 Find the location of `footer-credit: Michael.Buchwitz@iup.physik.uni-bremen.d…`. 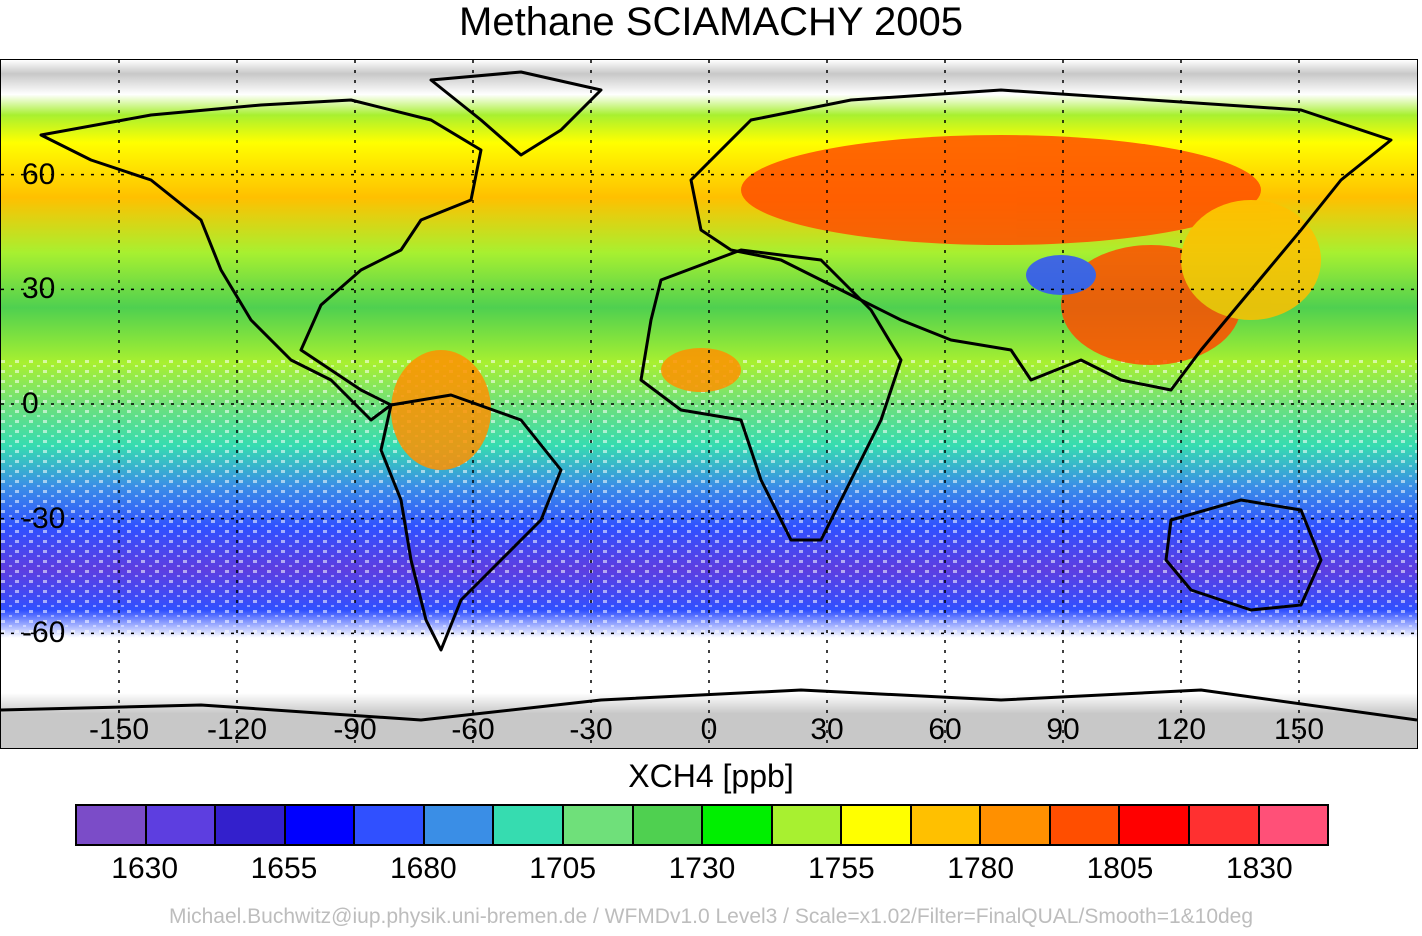

footer-credit: Michael.Buchwitz@iup.physik.uni-bremen.d… is located at coordinates (711, 916).